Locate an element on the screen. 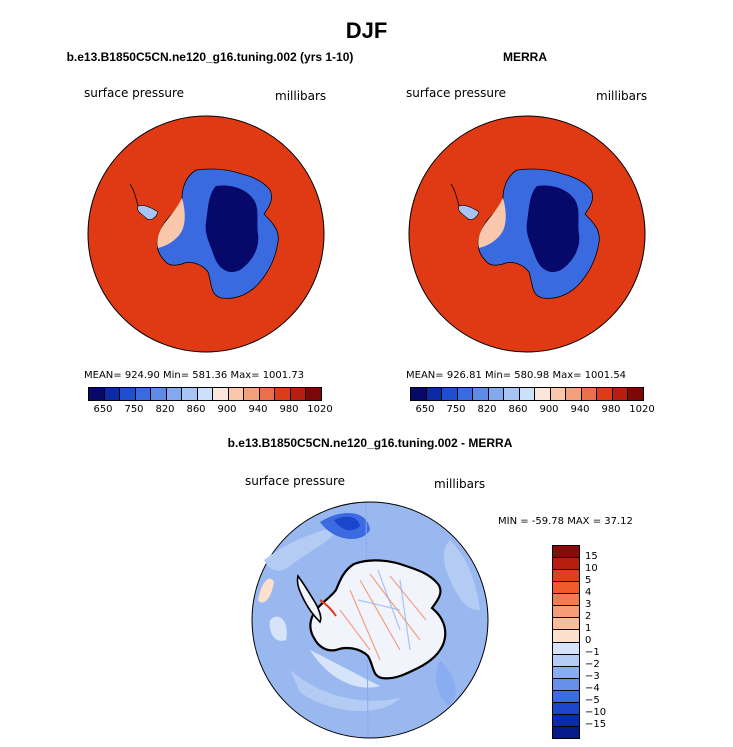 The image size is (733, 747). colorbar-tick: 5 is located at coordinates (588, 580).